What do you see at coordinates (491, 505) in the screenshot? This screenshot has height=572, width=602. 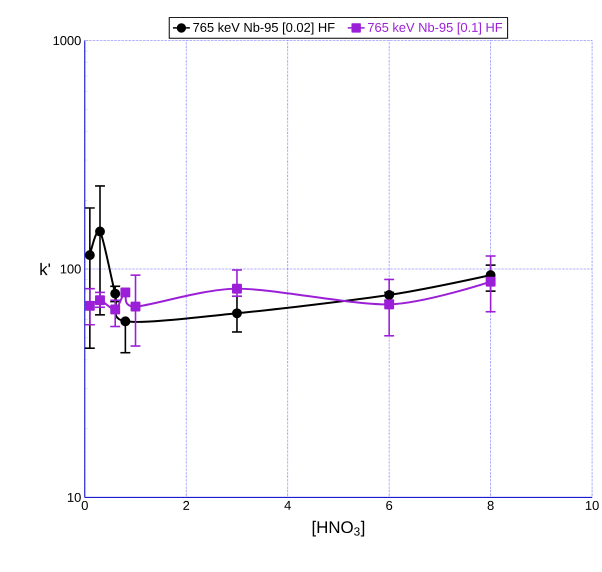 I see `x-tick-label: 8` at bounding box center [491, 505].